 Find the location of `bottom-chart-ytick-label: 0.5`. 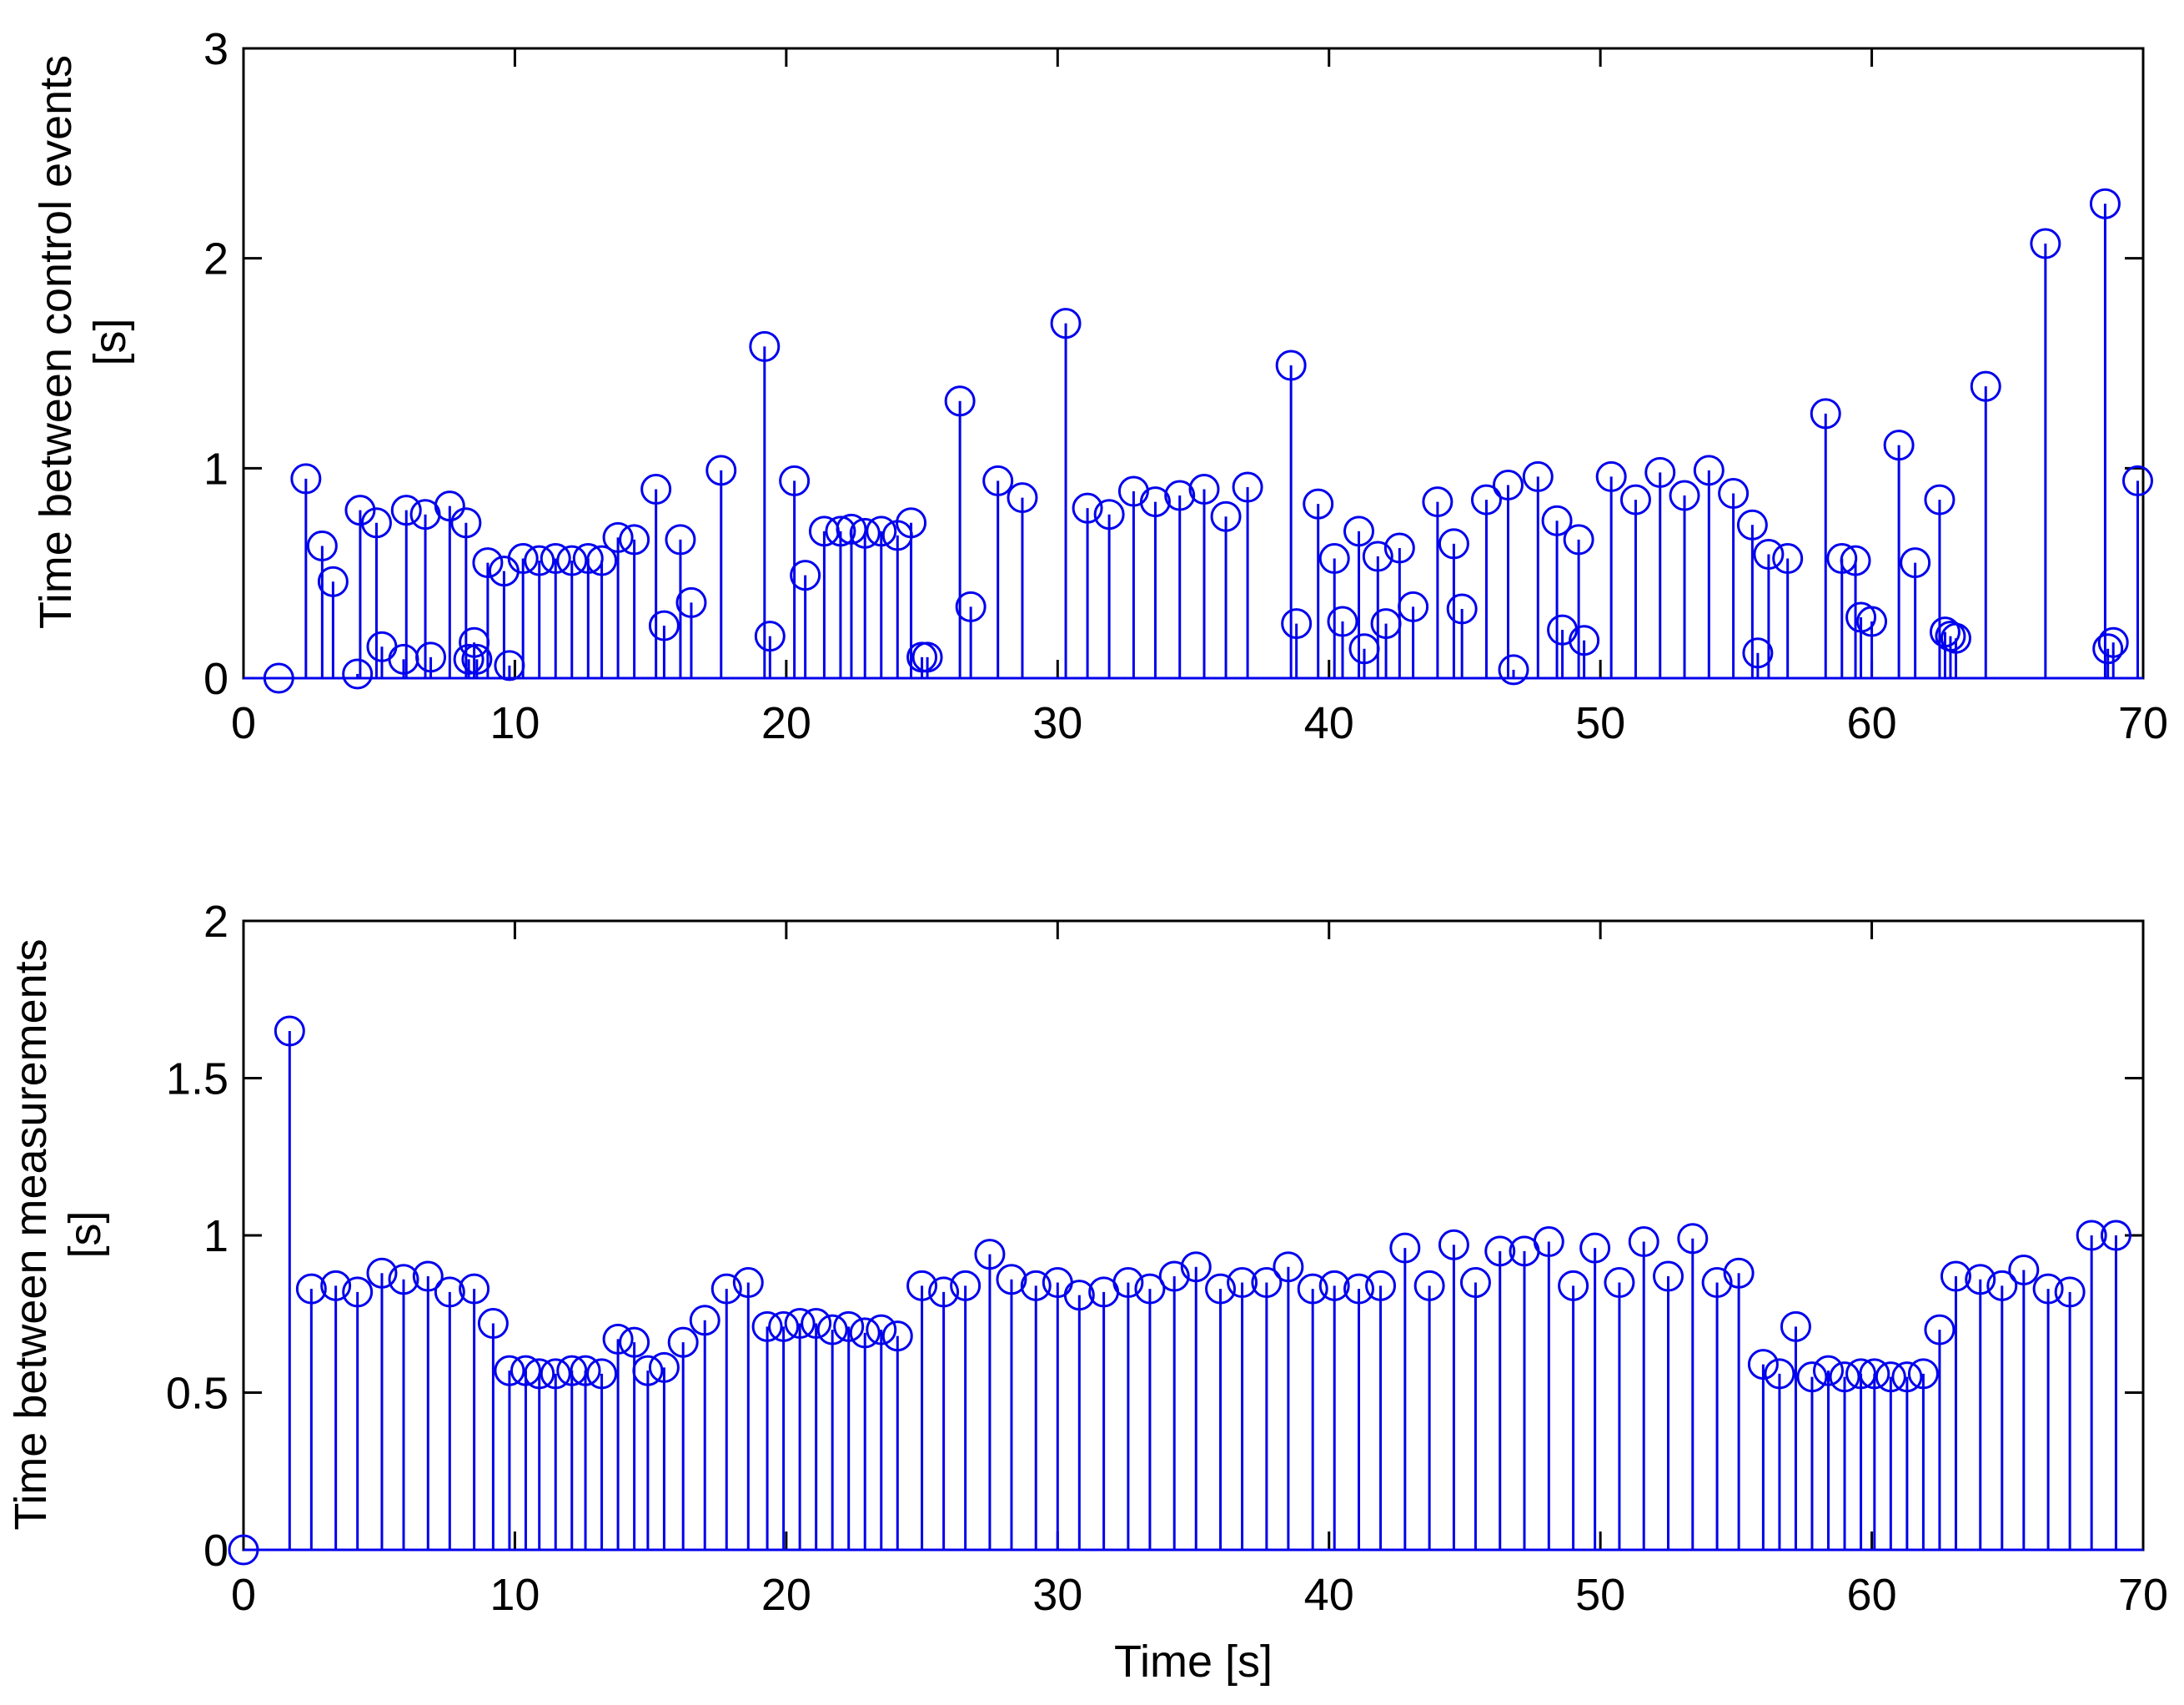

bottom-chart-ytick-label: 0.5 is located at coordinates (197, 1394).